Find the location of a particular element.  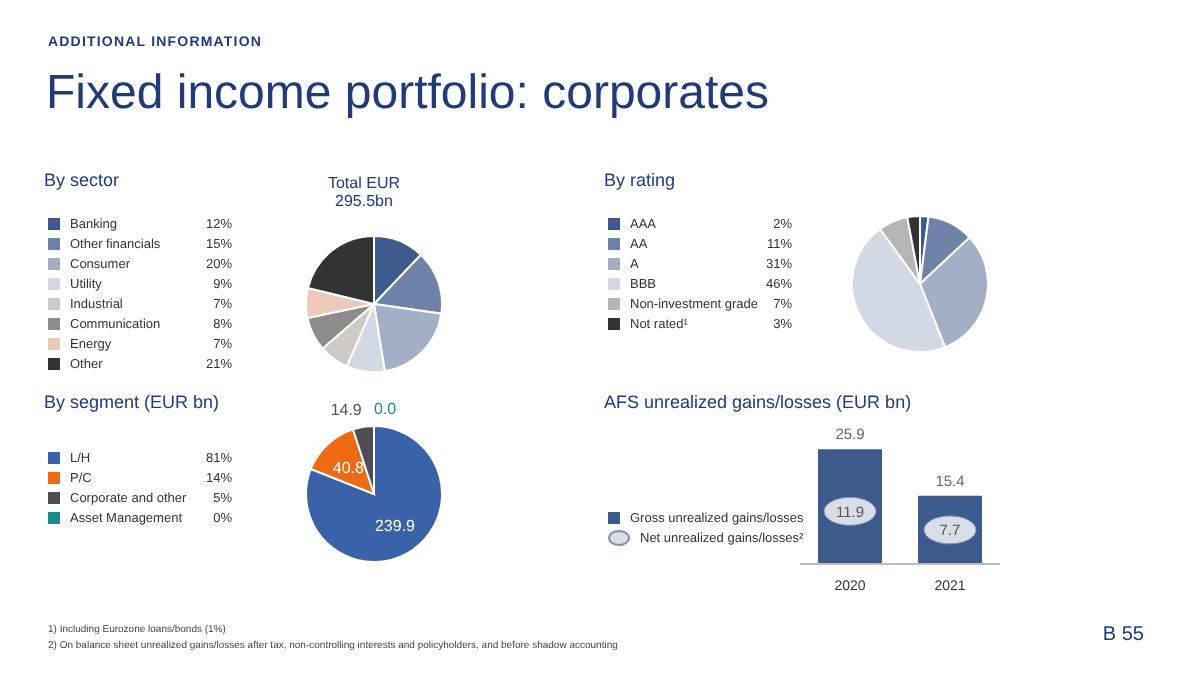

text: 0.0 is located at coordinates (385, 409).